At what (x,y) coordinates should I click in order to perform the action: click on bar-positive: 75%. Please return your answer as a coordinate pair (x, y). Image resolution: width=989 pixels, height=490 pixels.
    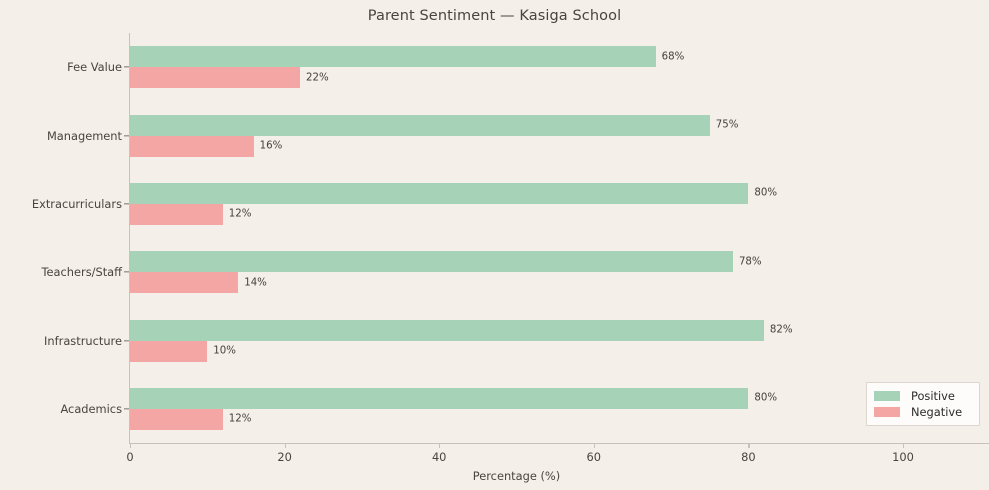
    Looking at the image, I should click on (555, 125).